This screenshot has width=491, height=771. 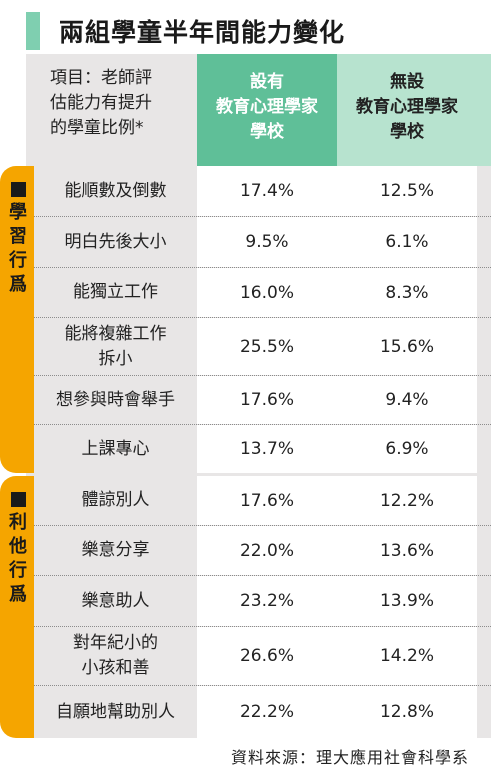 What do you see at coordinates (17, 319) in the screenshot?
I see `group-band-learning` at bounding box center [17, 319].